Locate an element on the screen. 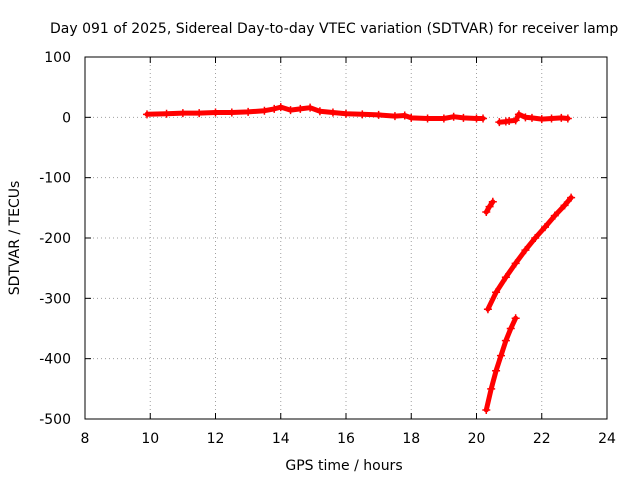  y-tick-label: -500 is located at coordinates (55, 420).